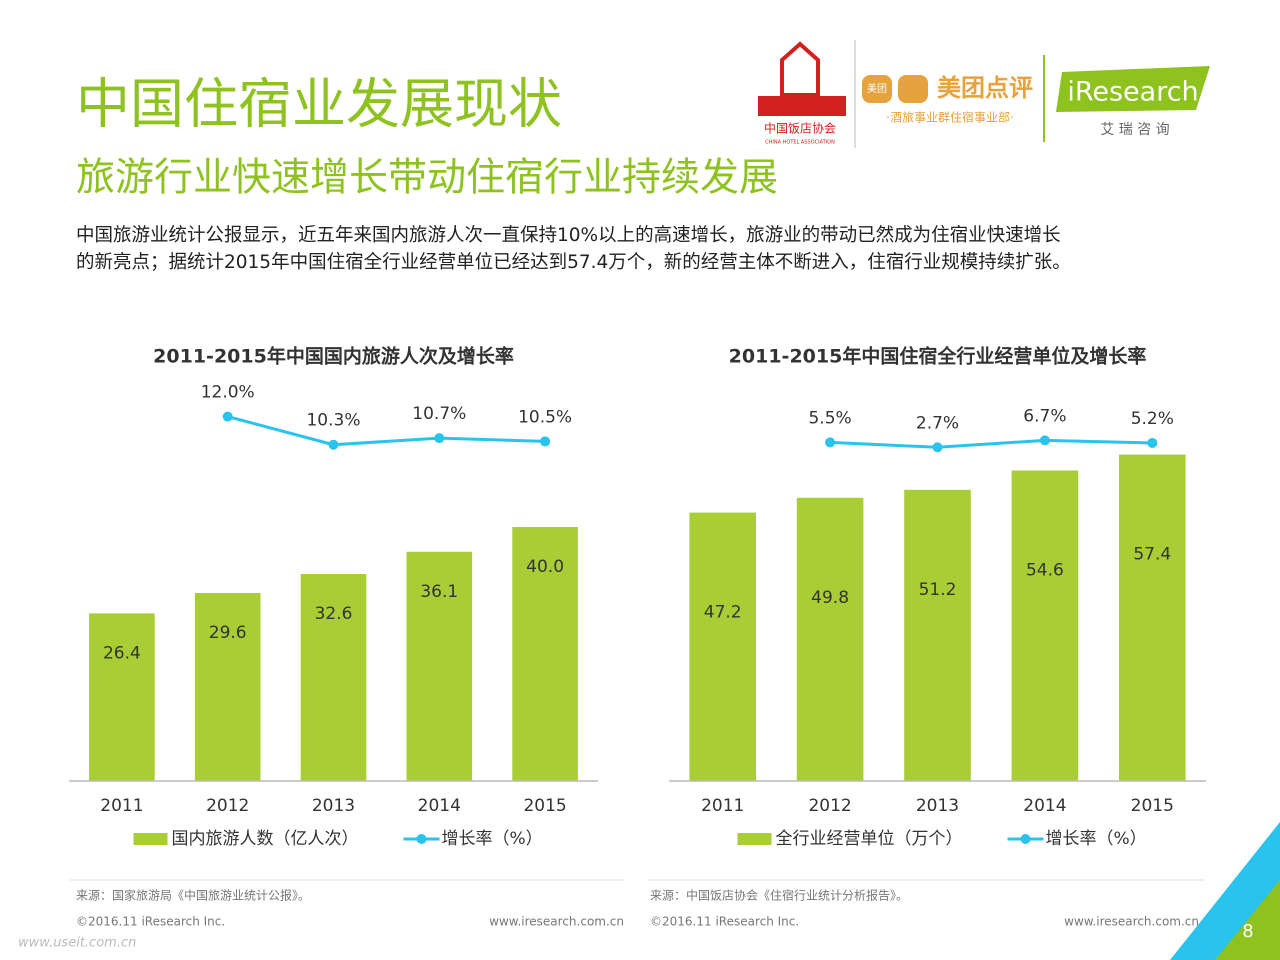 The height and width of the screenshot is (960, 1280). Describe the element at coordinates (228, 393) in the screenshot. I see `data-label: 12.0%` at that location.